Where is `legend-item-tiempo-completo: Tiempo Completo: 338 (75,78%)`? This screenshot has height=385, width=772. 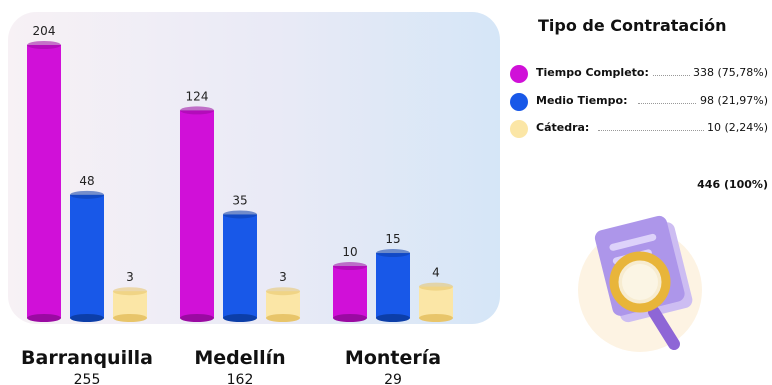 legend-item-tiempo-completo: Tiempo Completo: 338 (75,78%) is located at coordinates (639, 74).